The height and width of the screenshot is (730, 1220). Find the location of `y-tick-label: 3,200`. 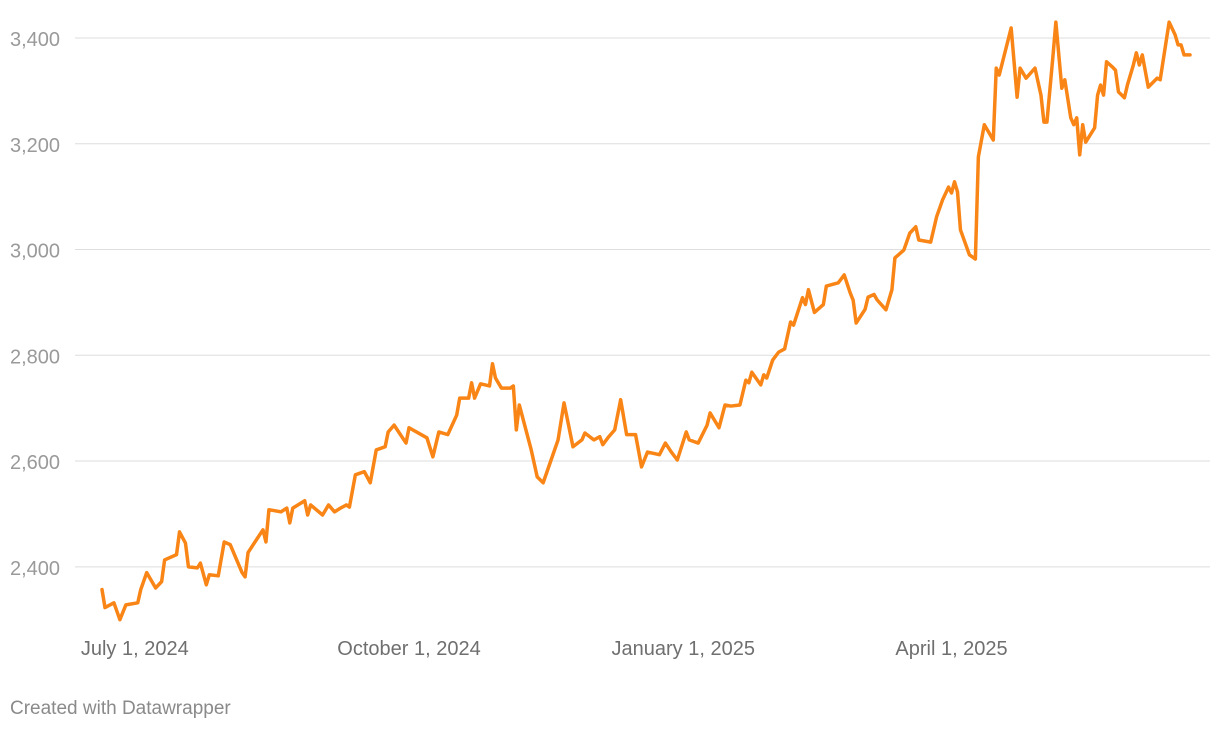

y-tick-label: 3,200 is located at coordinates (35, 146).